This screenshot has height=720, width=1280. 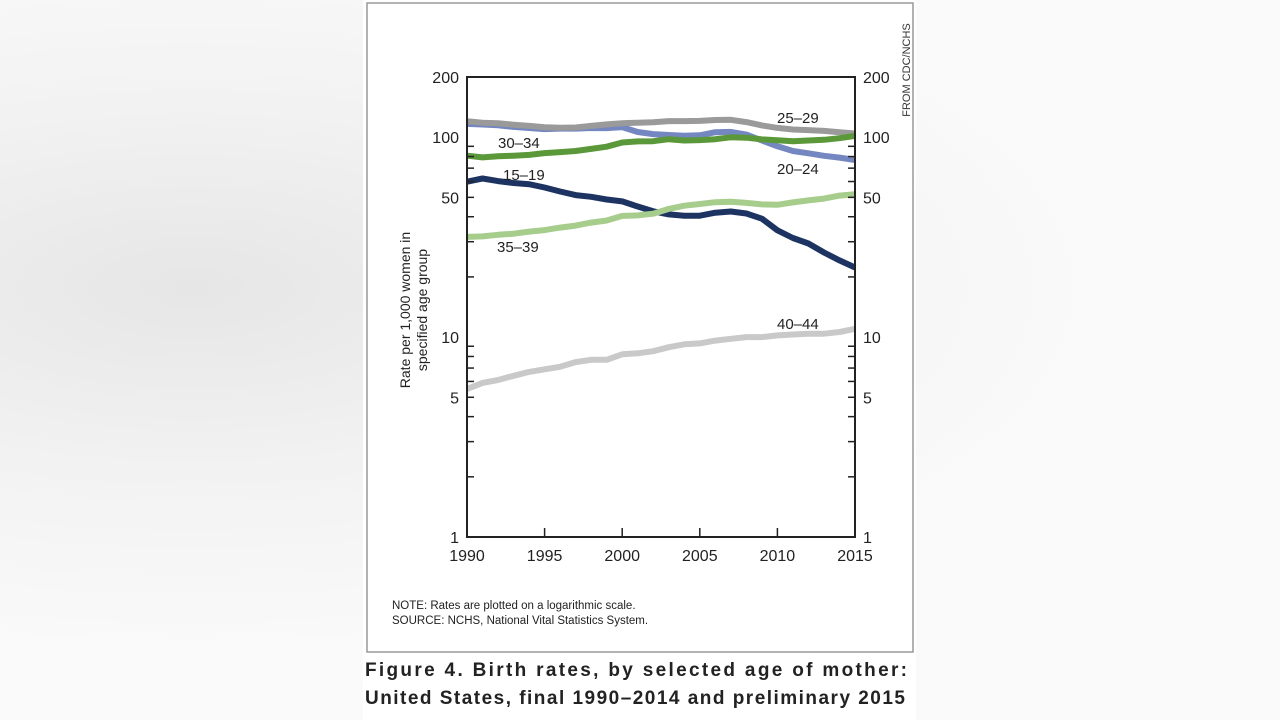 What do you see at coordinates (450, 198) in the screenshot?
I see `y-tick-label-left: 50` at bounding box center [450, 198].